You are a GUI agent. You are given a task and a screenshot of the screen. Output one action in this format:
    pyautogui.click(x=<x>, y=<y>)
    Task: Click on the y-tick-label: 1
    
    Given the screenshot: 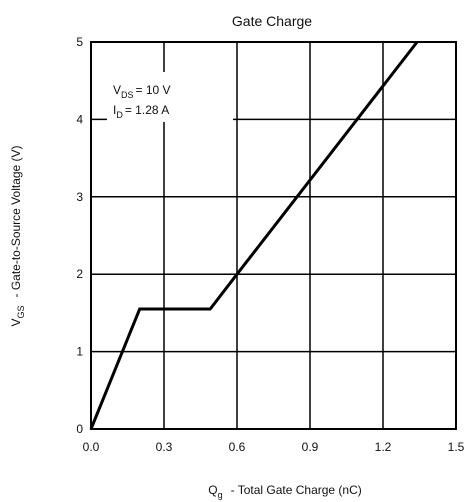 What is the action you would take?
    pyautogui.click(x=79, y=352)
    